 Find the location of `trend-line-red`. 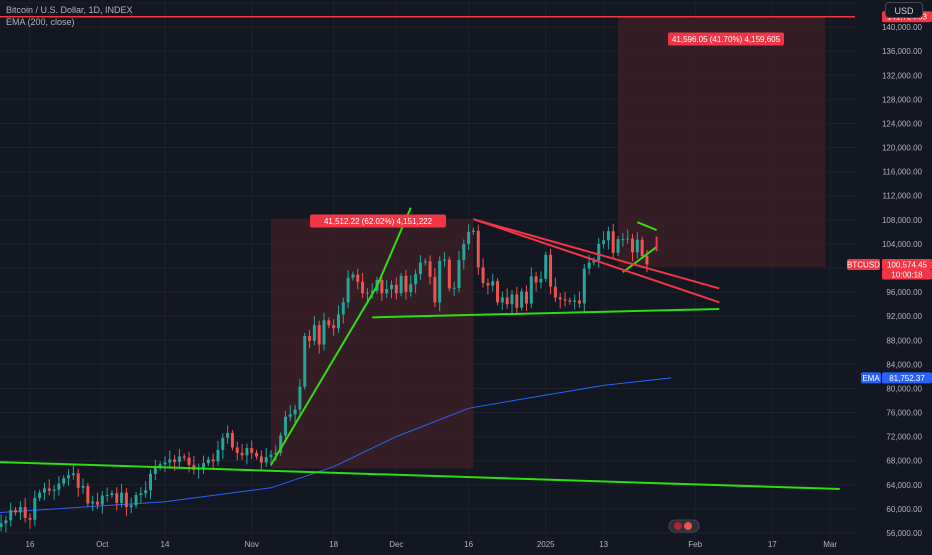

trend-line-red is located at coordinates (596, 261).